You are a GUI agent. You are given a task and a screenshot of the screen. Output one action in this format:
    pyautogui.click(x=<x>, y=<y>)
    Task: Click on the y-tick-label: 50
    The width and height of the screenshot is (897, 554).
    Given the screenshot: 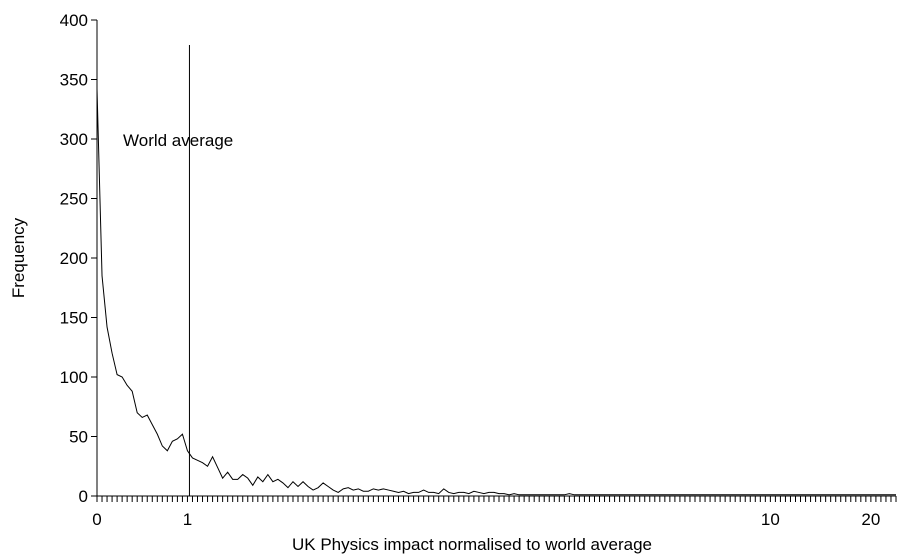 What is the action you would take?
    pyautogui.click(x=78, y=437)
    